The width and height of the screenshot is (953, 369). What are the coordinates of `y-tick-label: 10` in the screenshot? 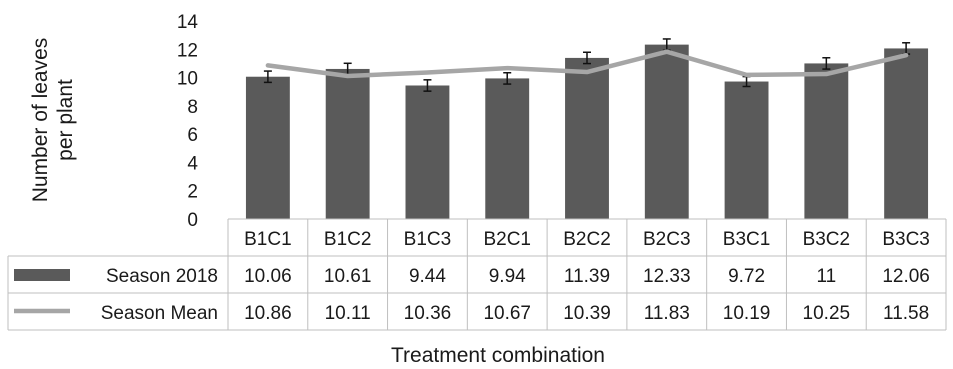 It's located at (187, 79).